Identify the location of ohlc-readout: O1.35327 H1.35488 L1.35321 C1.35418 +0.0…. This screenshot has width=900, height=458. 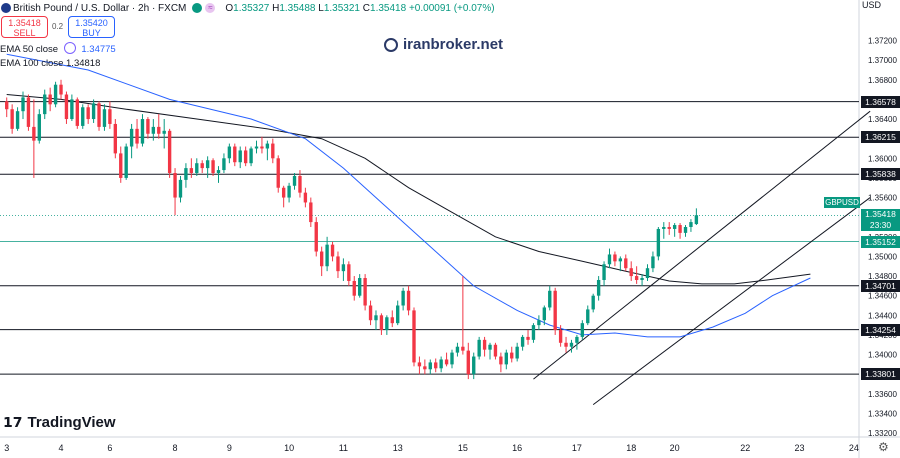
(360, 8).